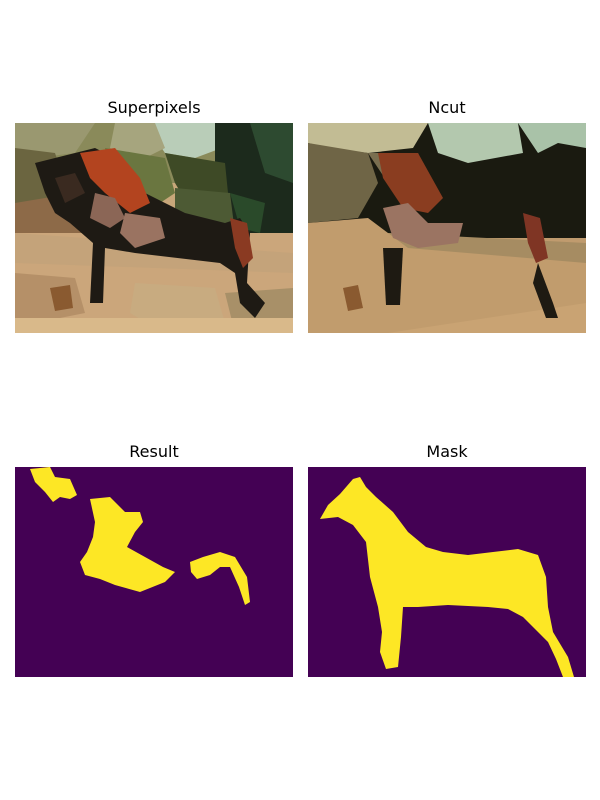 Image resolution: width=600 pixels, height=800 pixels. I want to click on result-mask-image, so click(154, 572).